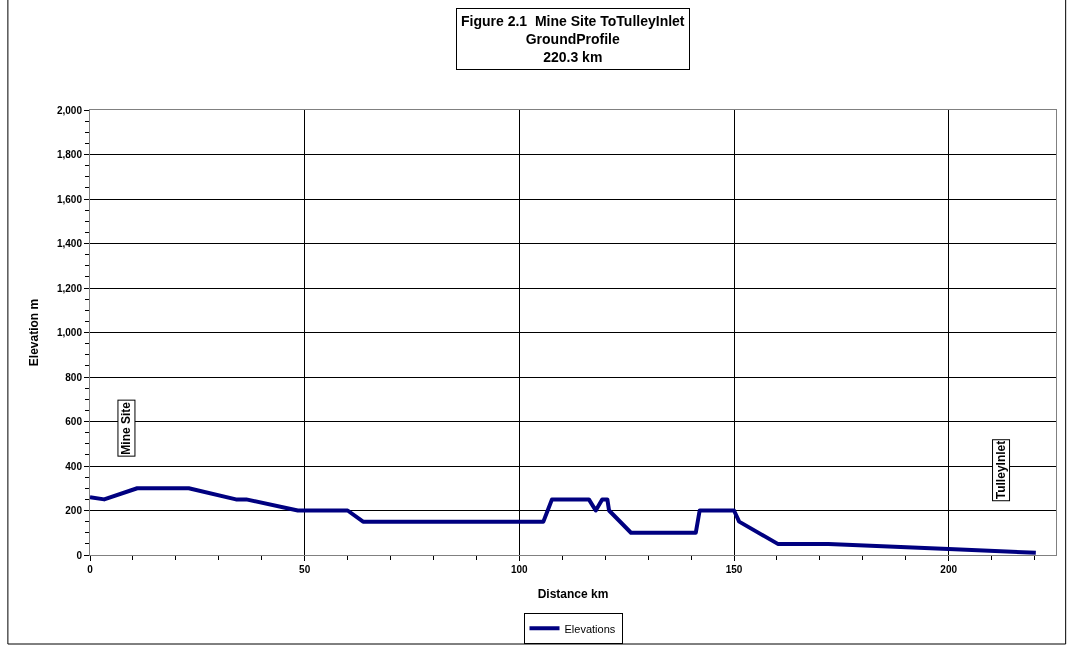 This screenshot has height=656, width=1068. Describe the element at coordinates (74, 466) in the screenshot. I see `y-tick-label: 400` at that location.